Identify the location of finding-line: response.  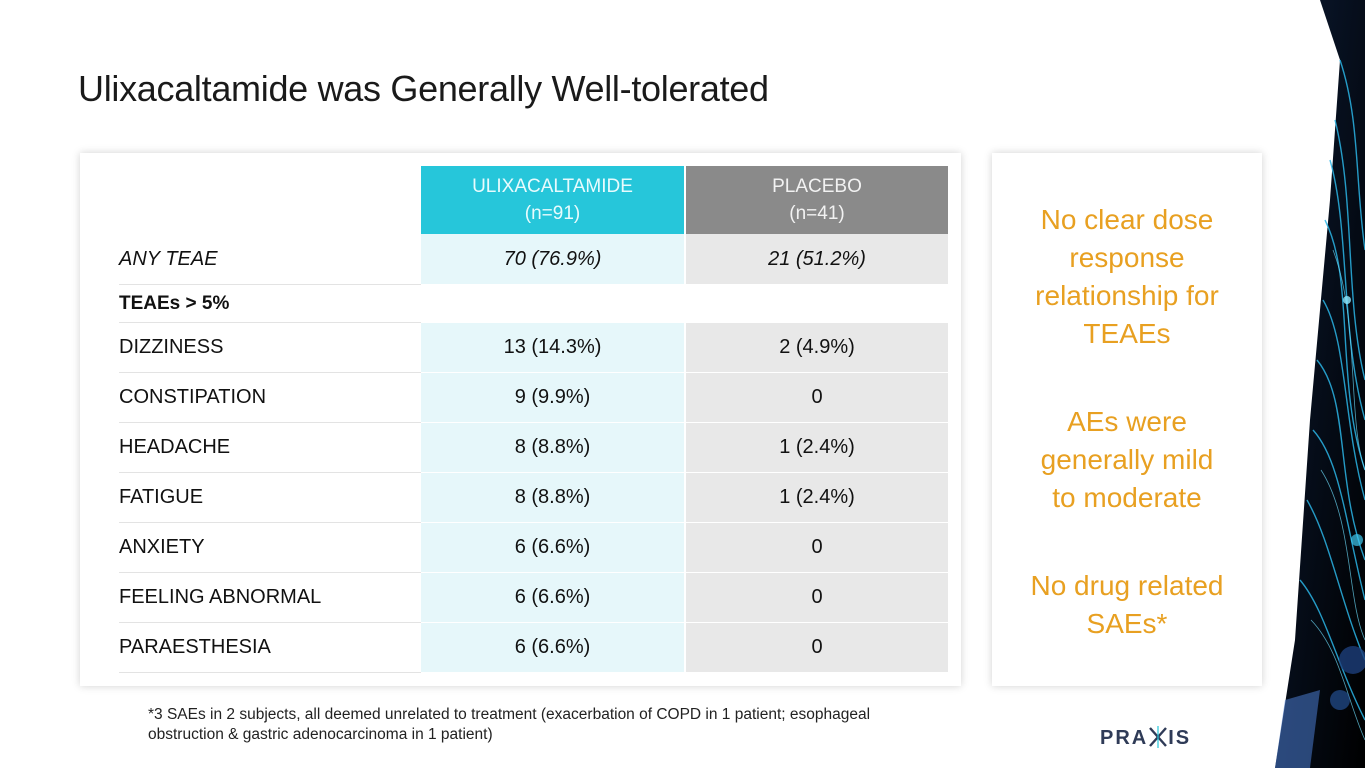
(1127, 257).